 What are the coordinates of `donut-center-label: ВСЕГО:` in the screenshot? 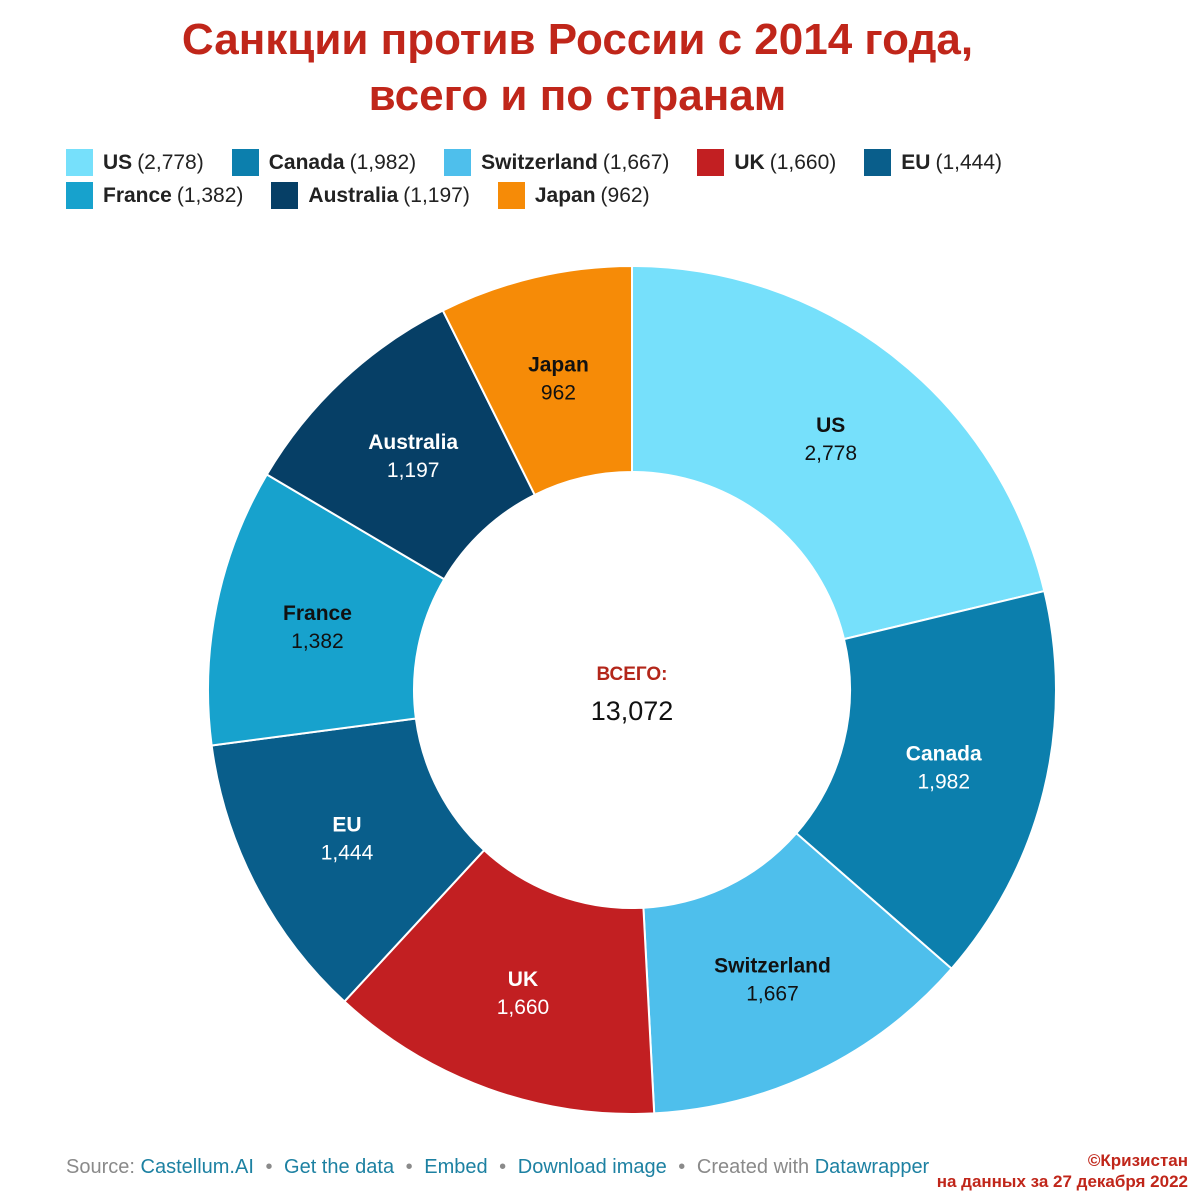 It's located at (631, 674).